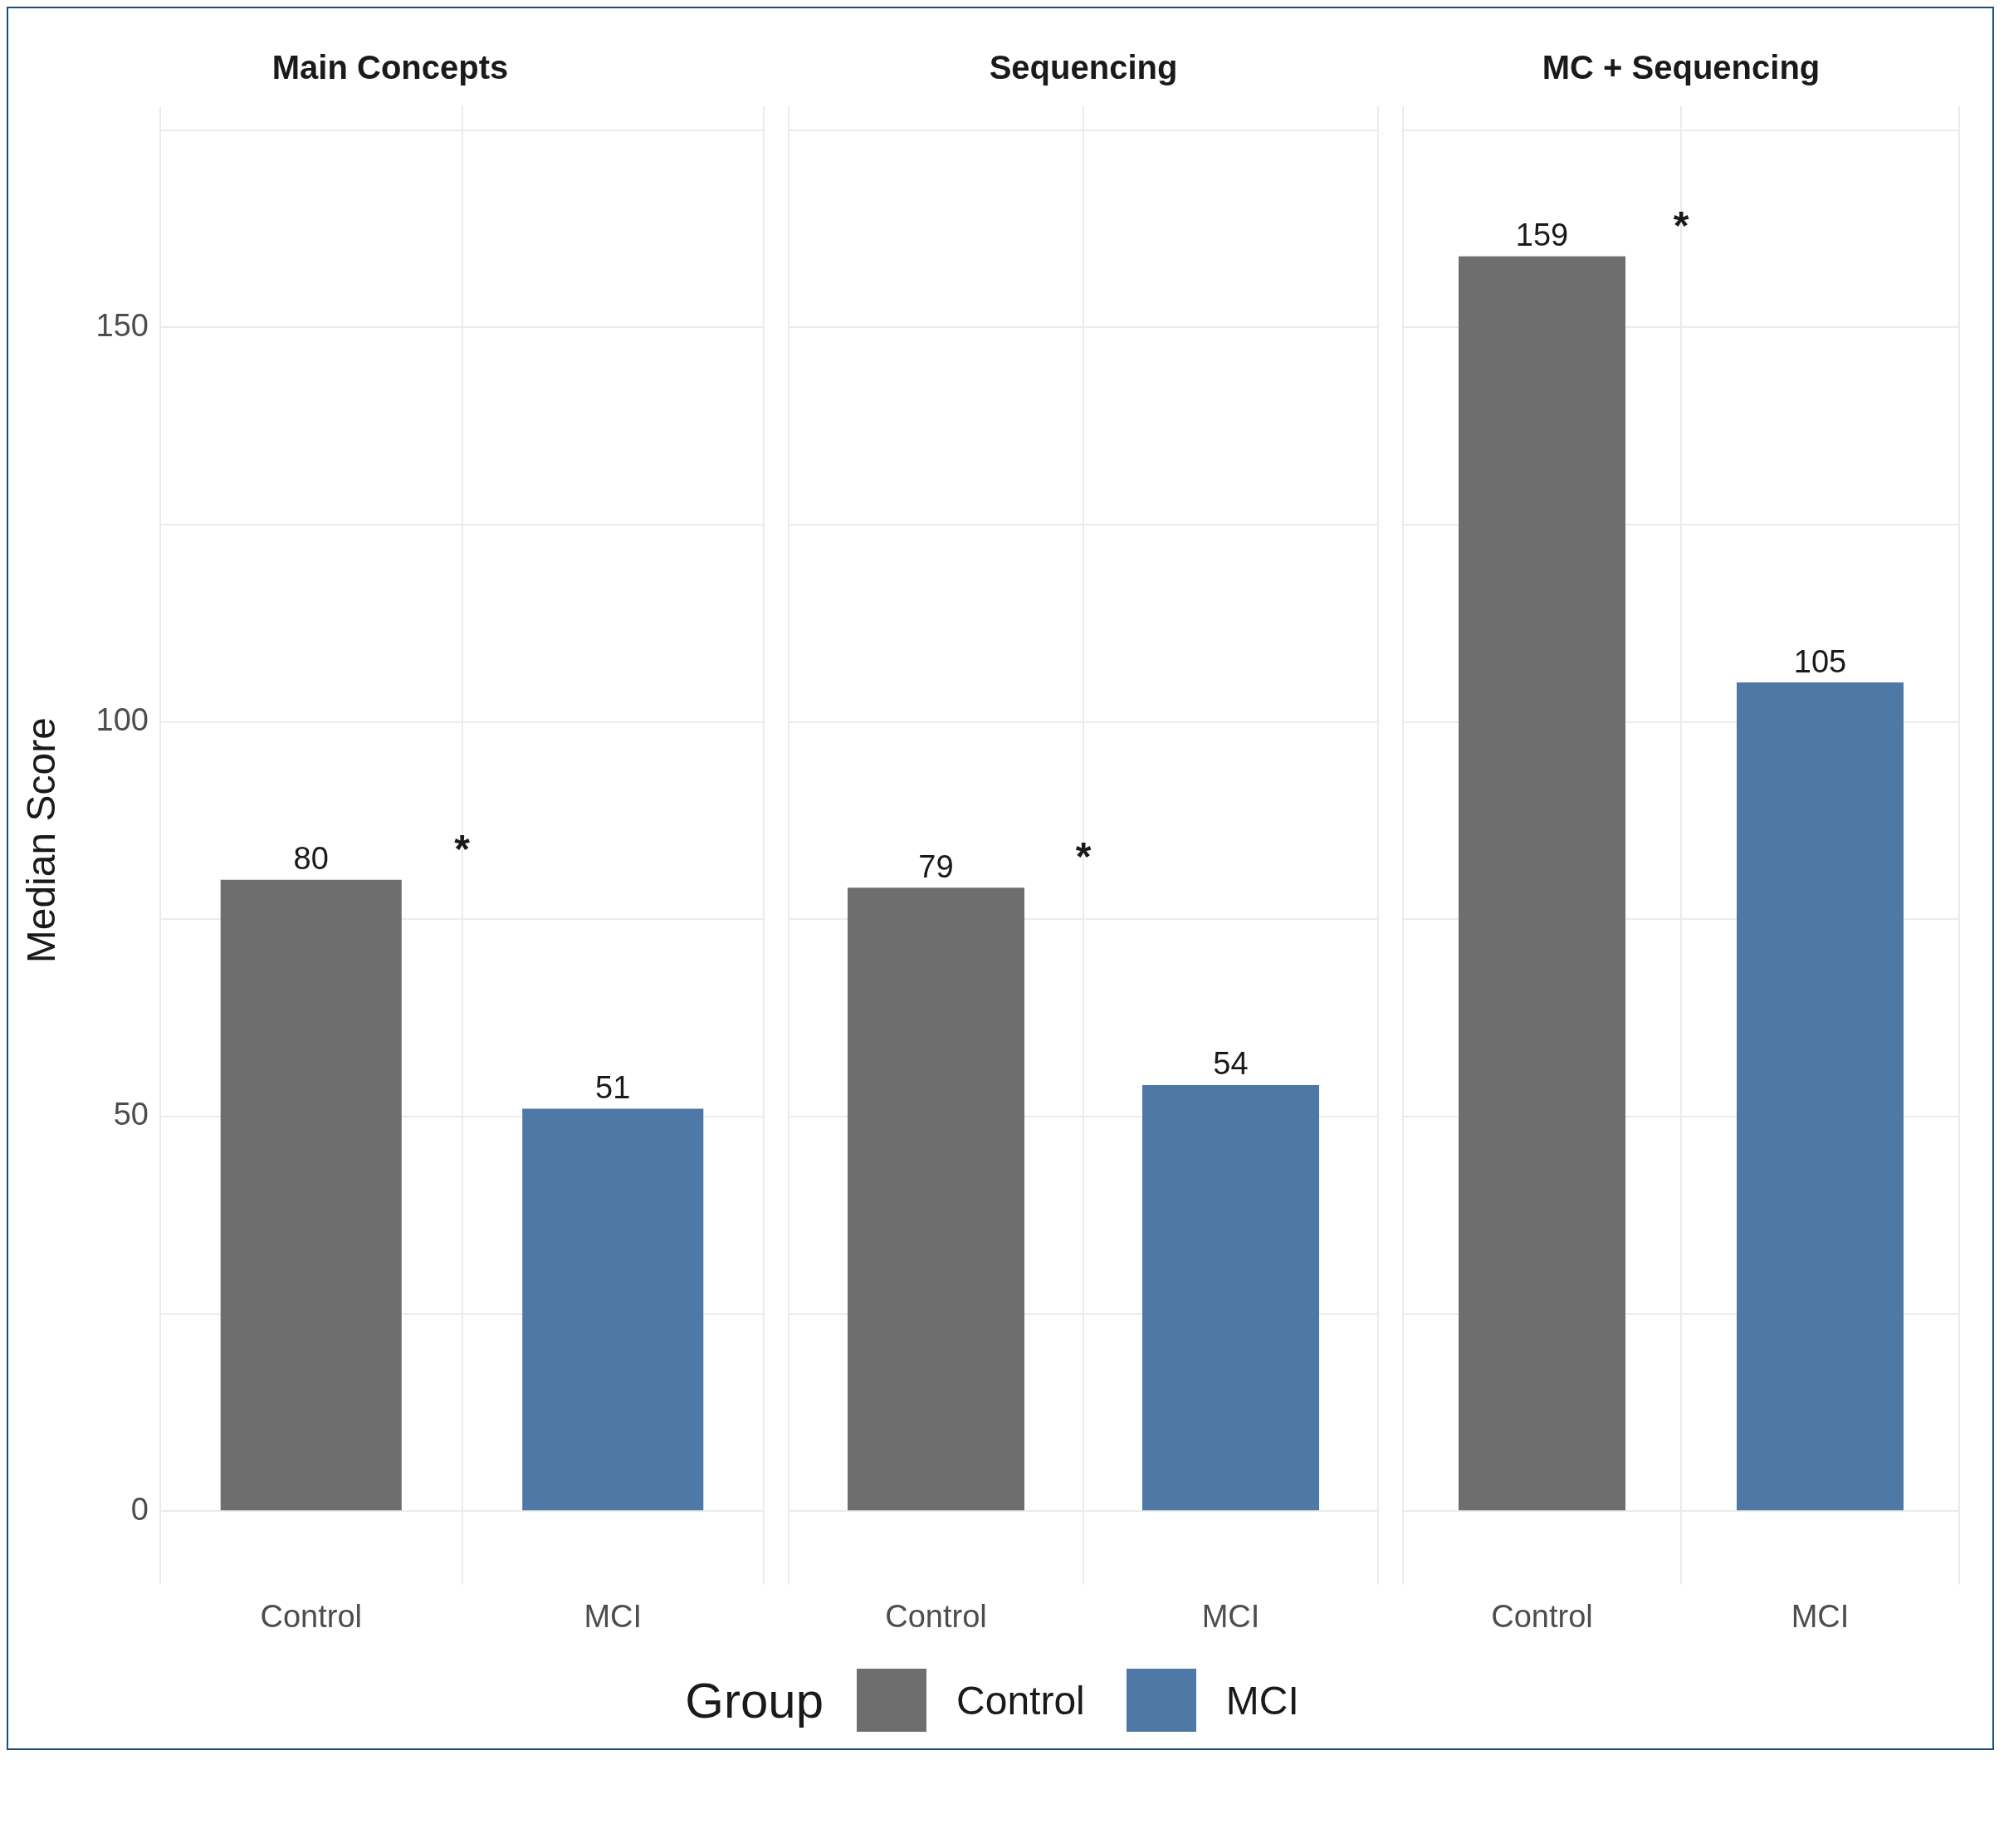  I want to click on legend-label: MCI, so click(1262, 1700).